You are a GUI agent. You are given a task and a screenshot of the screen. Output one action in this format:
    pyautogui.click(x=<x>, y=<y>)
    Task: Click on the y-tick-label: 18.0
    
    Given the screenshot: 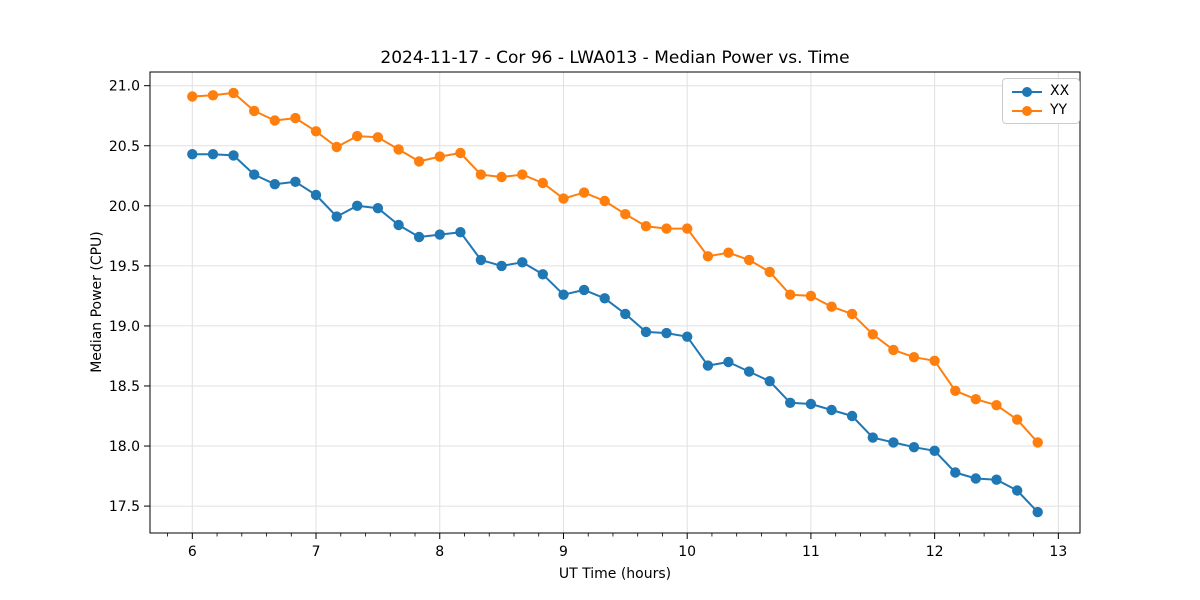 What is the action you would take?
    pyautogui.click(x=124, y=447)
    